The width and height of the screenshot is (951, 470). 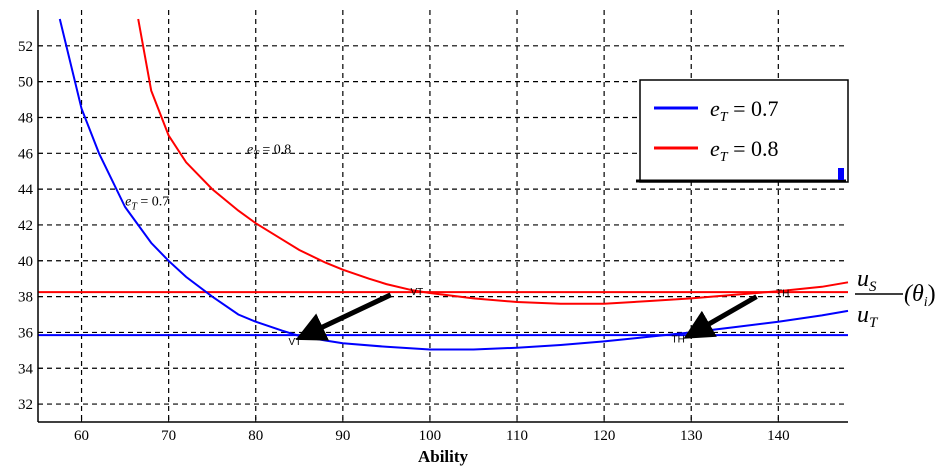 What do you see at coordinates (841, 174) in the screenshot?
I see `legend-corner-mark` at bounding box center [841, 174].